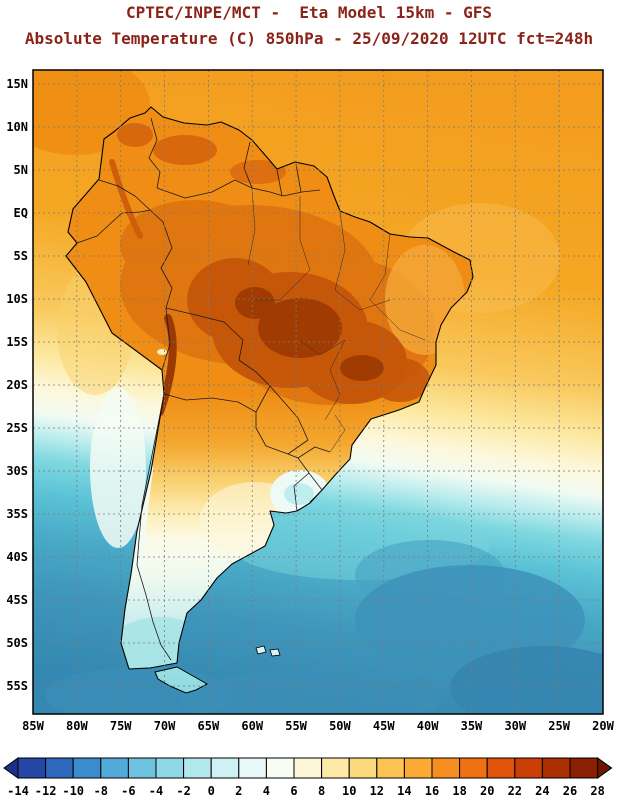 Image resolution: width=618 pixels, height=800 pixels. Describe the element at coordinates (266, 791) in the screenshot. I see `colorbar-tick-label: 4` at that location.